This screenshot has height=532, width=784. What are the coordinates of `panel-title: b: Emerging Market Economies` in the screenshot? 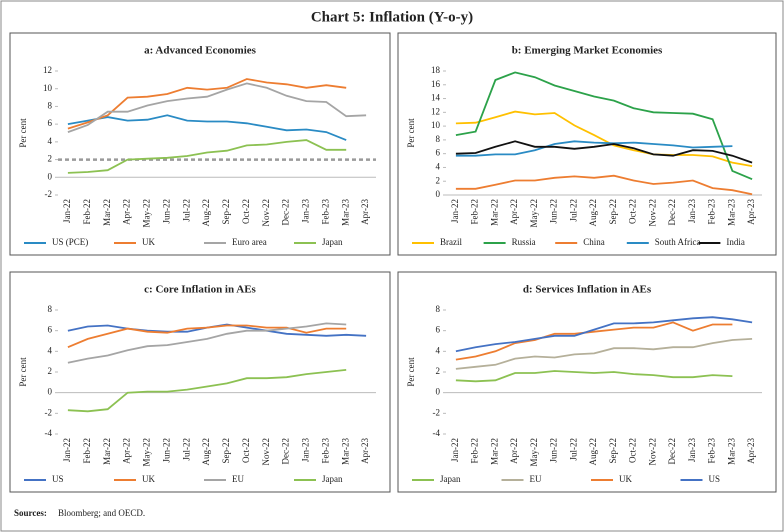 It's located at (587, 51).